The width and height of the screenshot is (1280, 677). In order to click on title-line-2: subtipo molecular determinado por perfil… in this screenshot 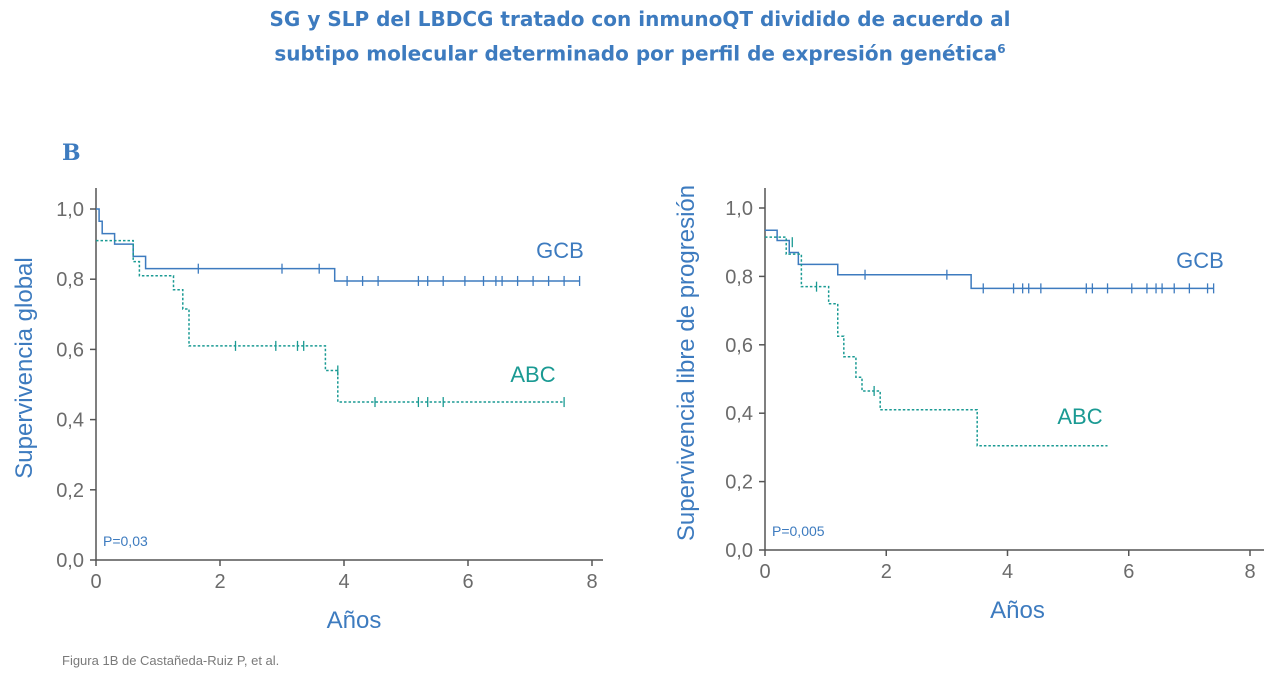, I will do `click(640, 51)`.